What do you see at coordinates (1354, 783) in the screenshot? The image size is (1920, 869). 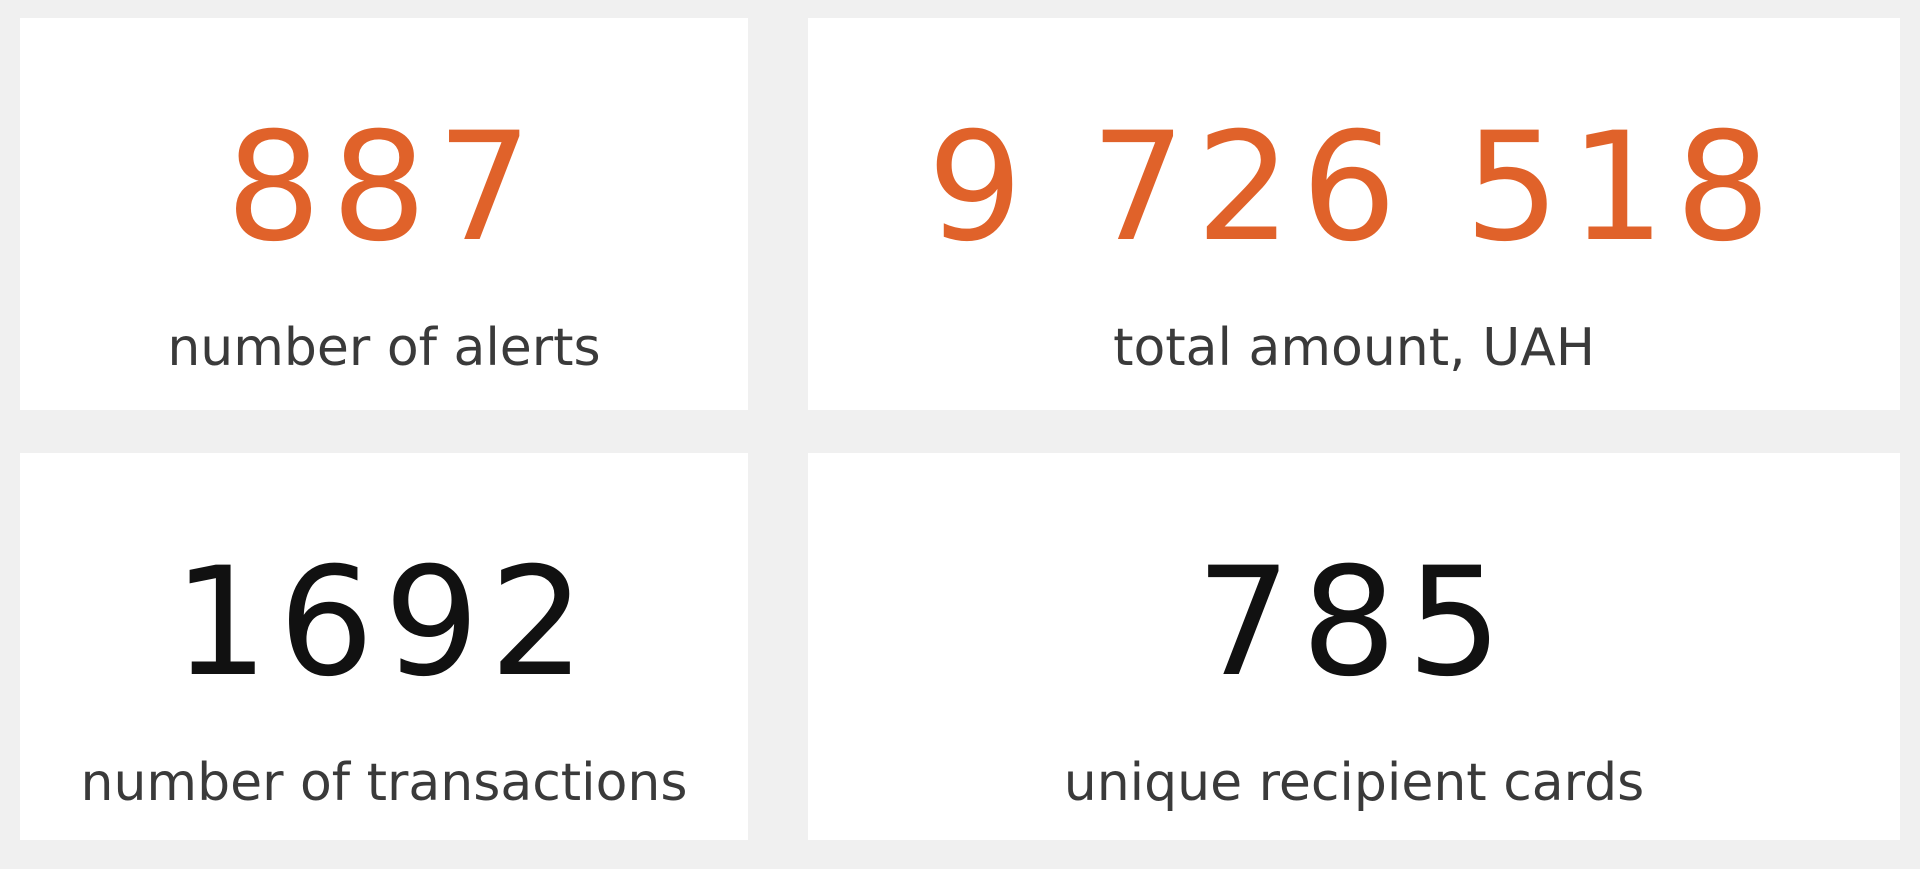 I see `kpi-label: unique recipient cards` at bounding box center [1354, 783].